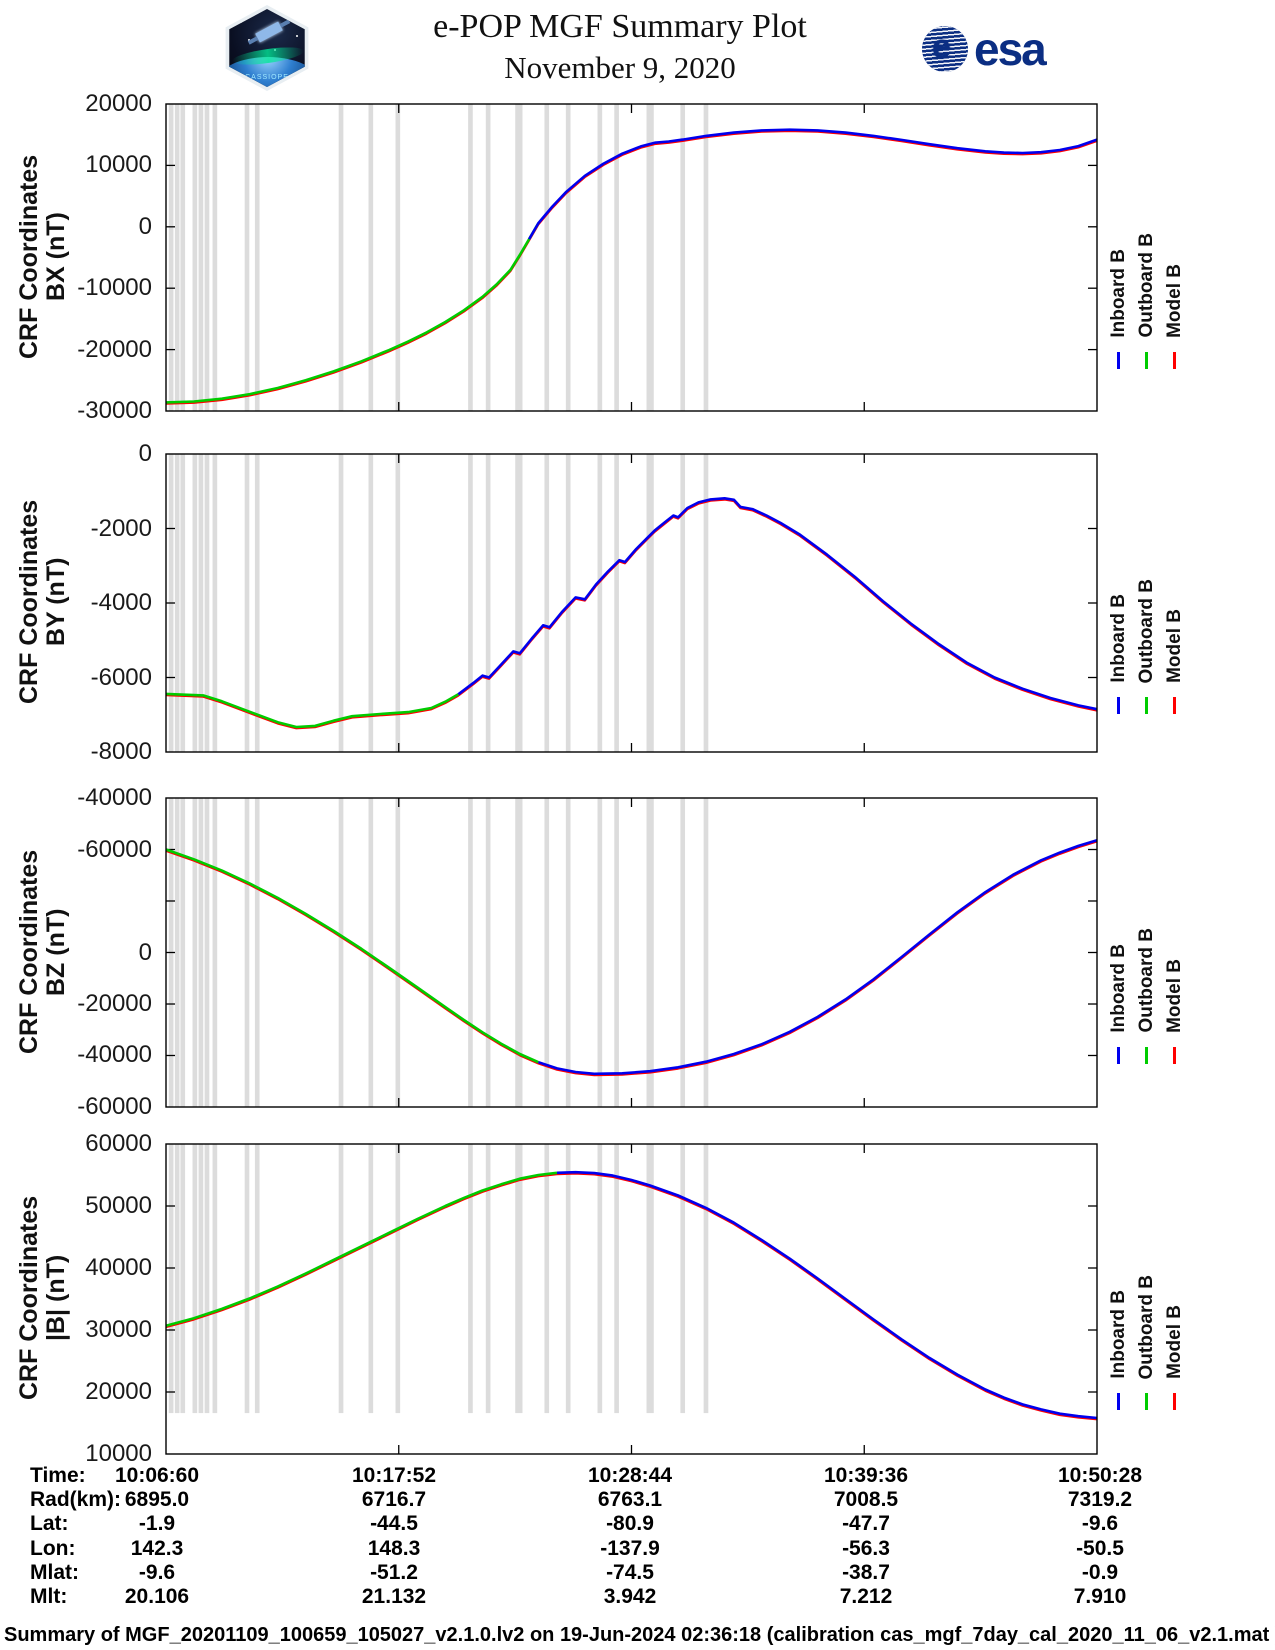 Image resolution: width=1275 pixels, height=1650 pixels. I want to click on table-cell: -38.7, so click(866, 1572).